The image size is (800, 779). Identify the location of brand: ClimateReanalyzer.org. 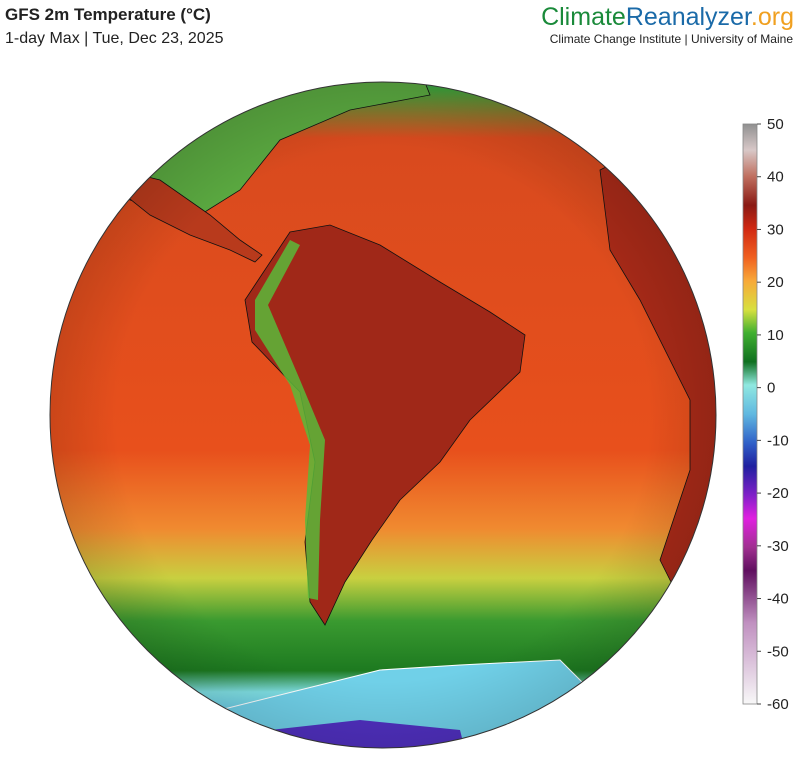
(667, 17).